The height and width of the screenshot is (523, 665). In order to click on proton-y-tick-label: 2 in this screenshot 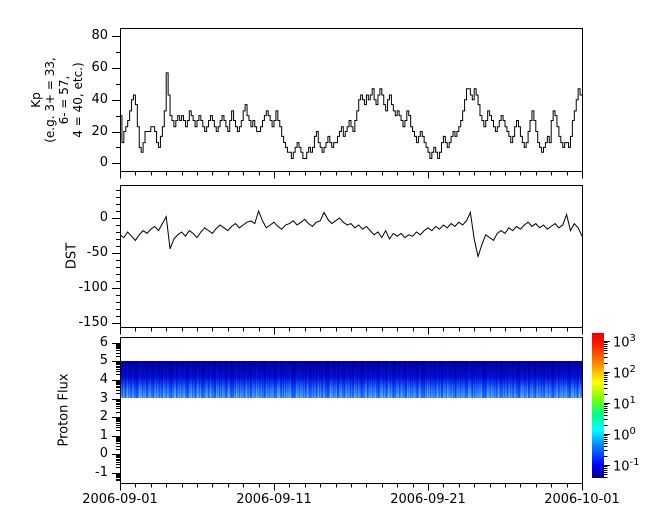, I will do `click(103, 417)`.